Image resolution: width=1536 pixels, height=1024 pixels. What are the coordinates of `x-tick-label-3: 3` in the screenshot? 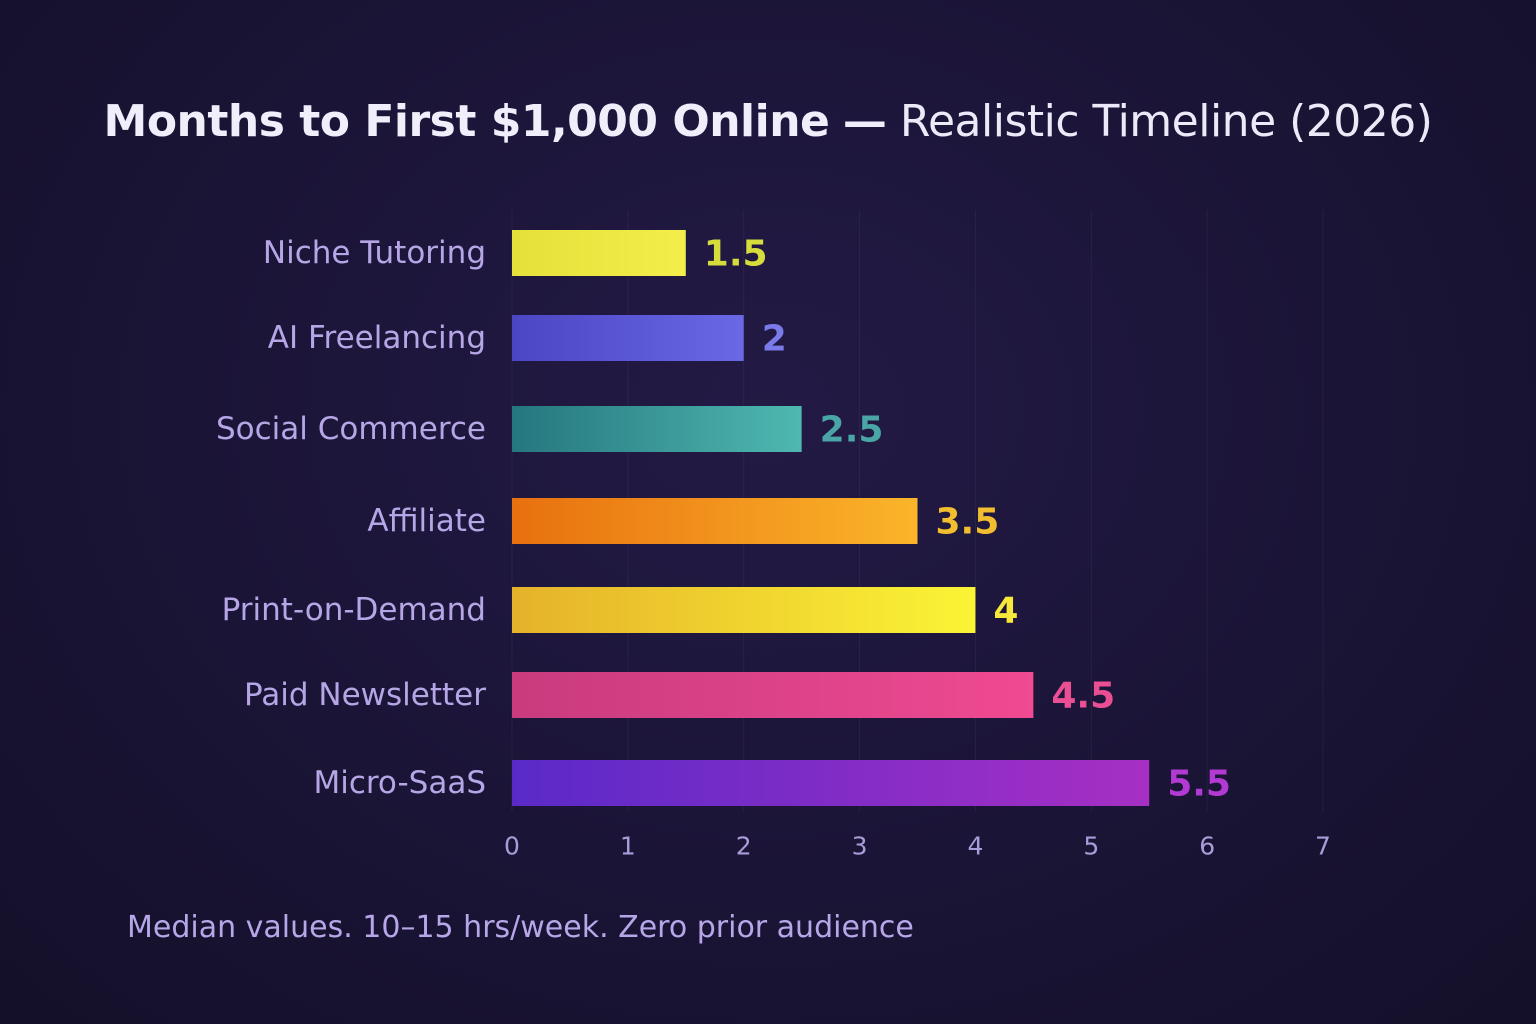 It's located at (860, 846).